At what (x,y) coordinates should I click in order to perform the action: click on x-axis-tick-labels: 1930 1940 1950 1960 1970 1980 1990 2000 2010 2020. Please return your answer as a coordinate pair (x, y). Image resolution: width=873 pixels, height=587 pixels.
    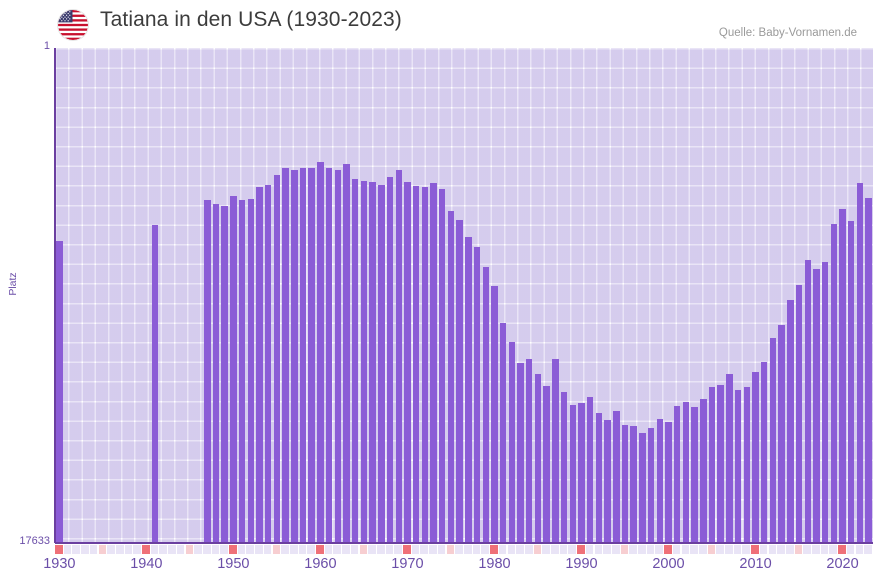
    Looking at the image, I should click on (458, 569).